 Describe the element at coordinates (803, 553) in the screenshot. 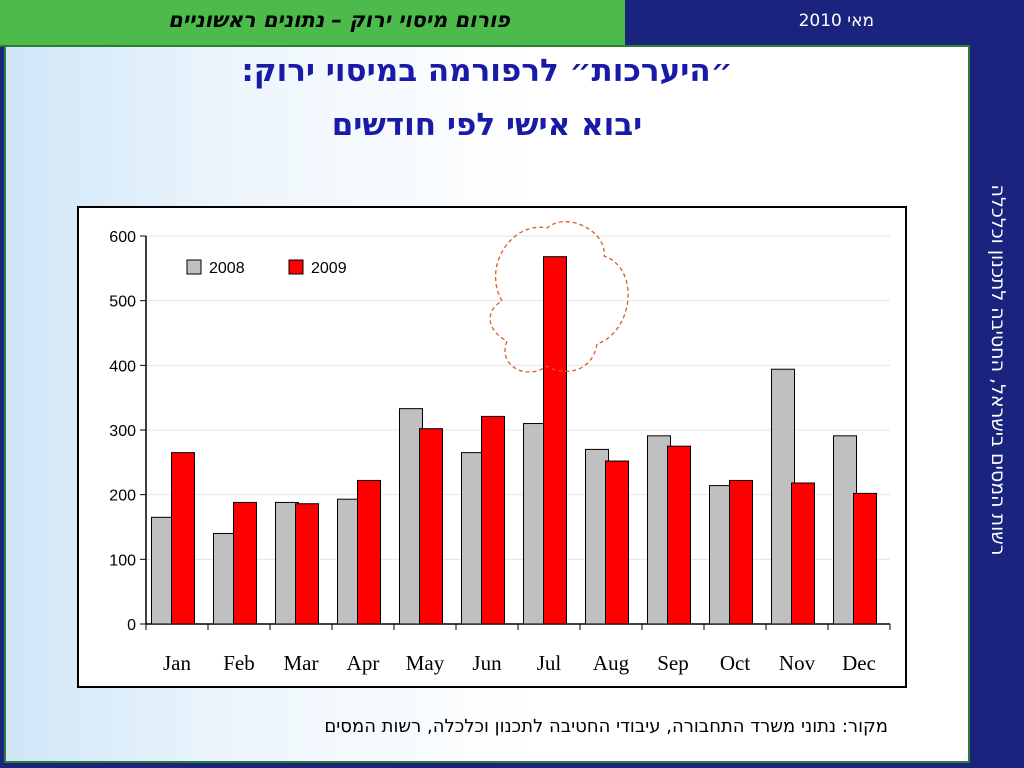

I see `bar-2009-nov` at that location.